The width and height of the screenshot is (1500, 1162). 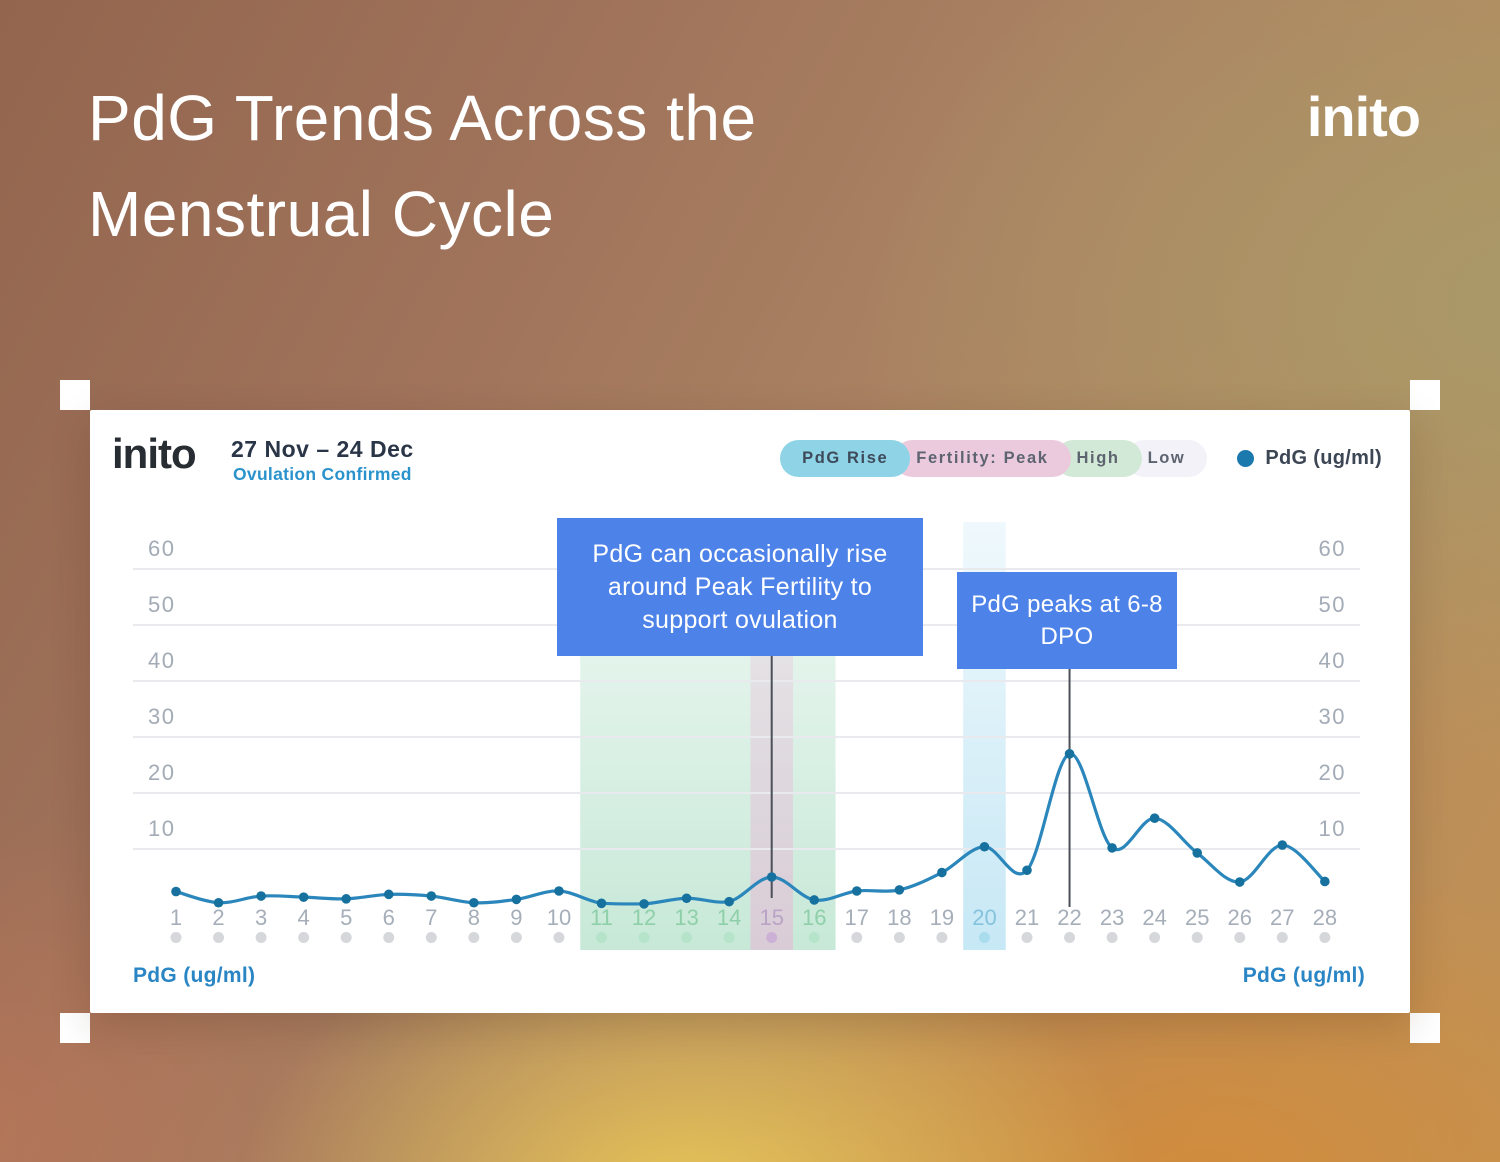 What do you see at coordinates (422, 166) in the screenshot?
I see `page-title: PdG Trends Across the Menstrual Cycle` at bounding box center [422, 166].